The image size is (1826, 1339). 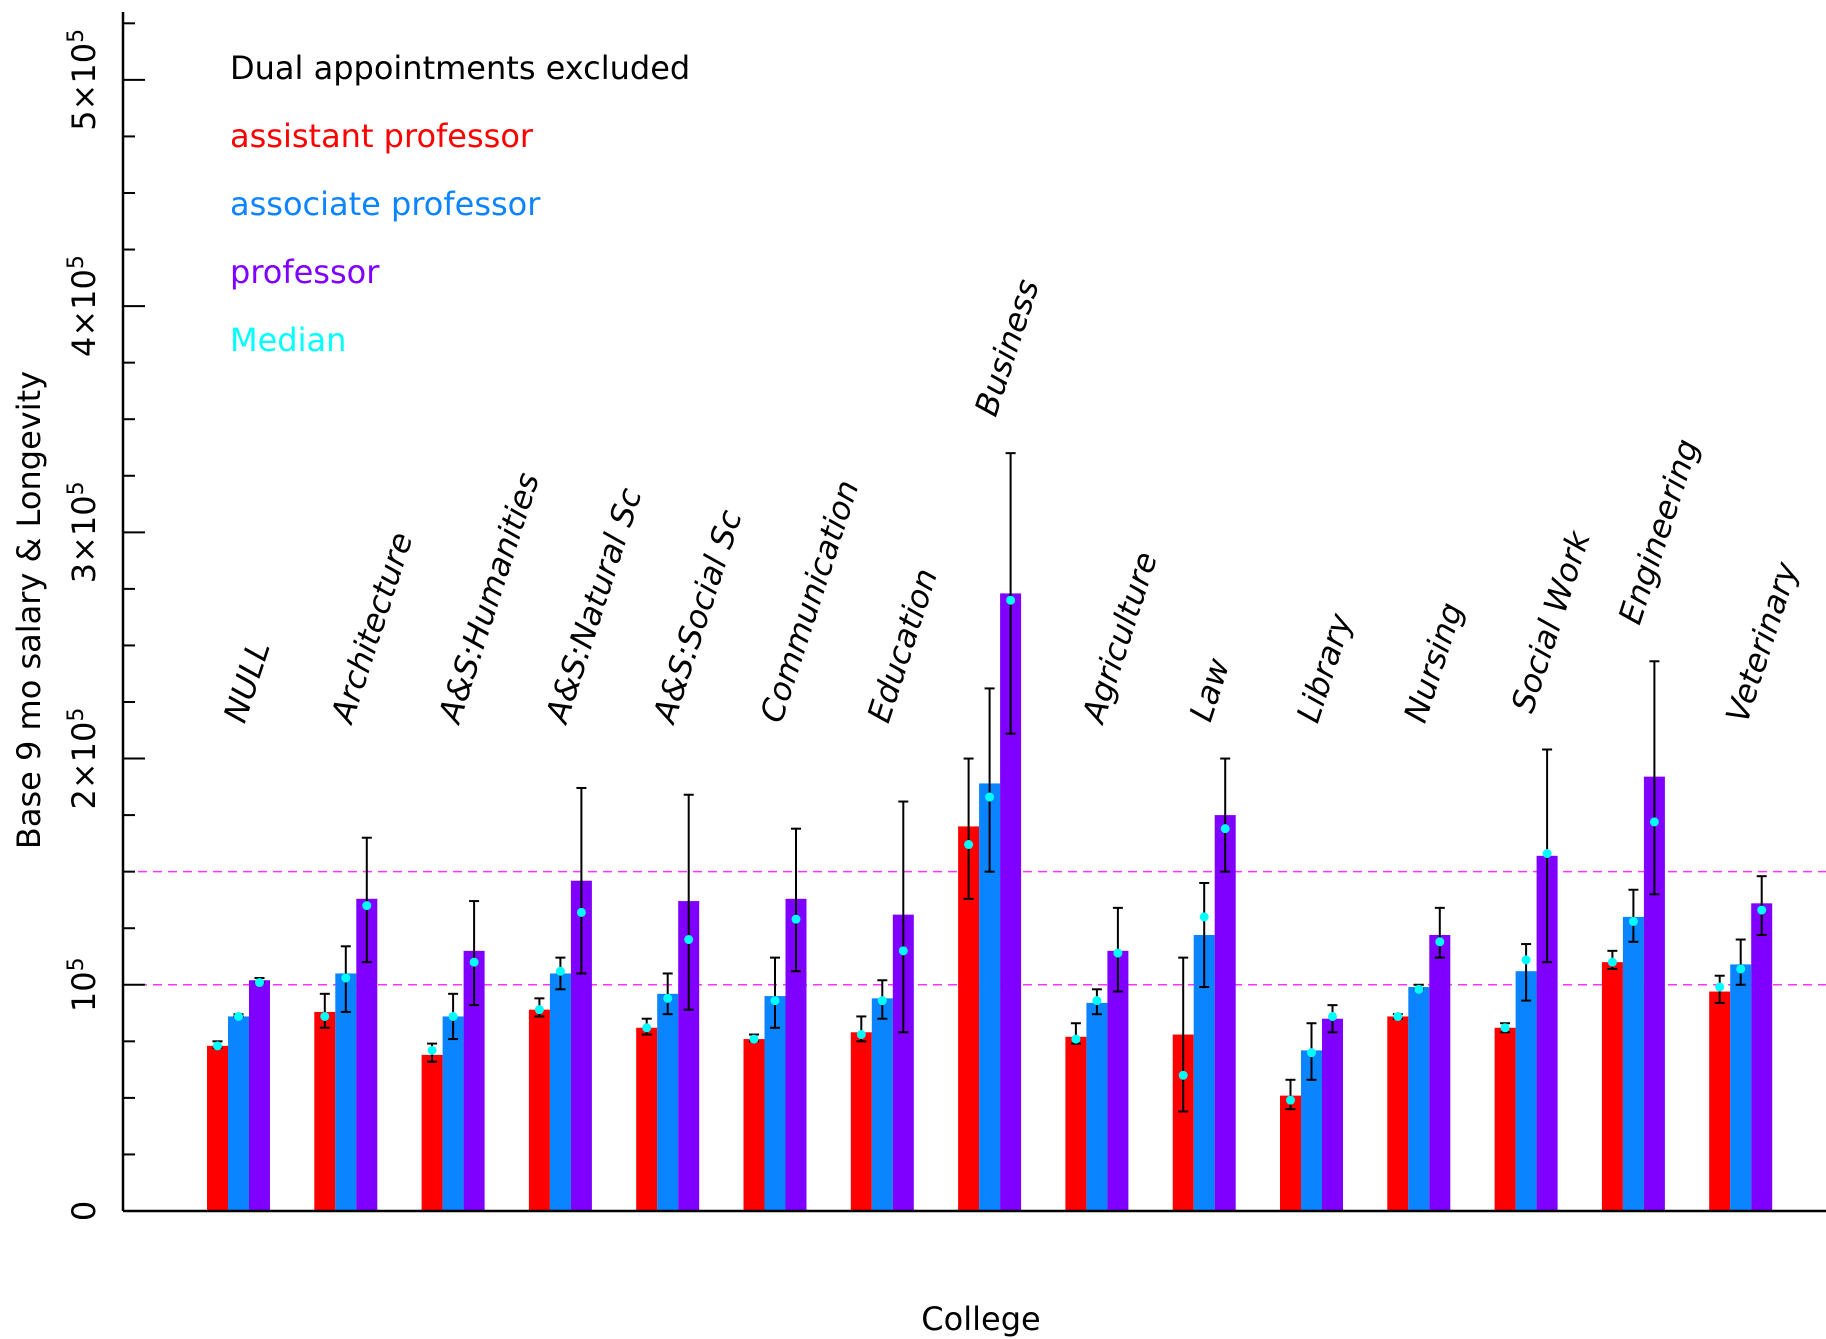 I want to click on category-label: Nursing, so click(x=1433, y=662).